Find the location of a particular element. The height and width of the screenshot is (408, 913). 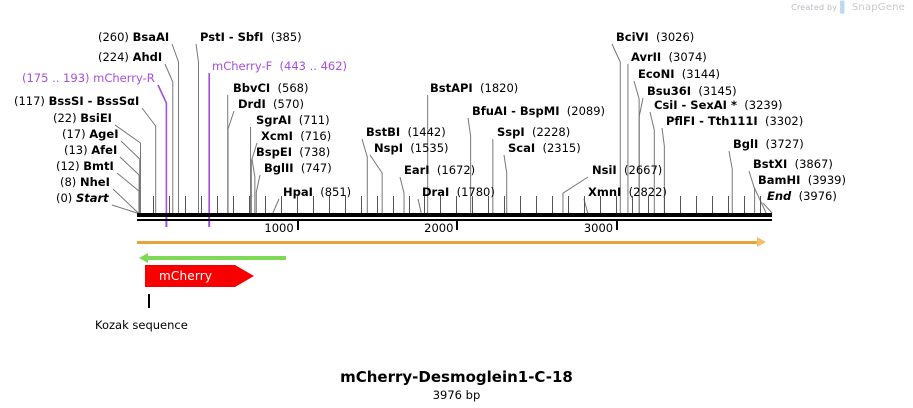

enzyme-name: HpaI is located at coordinates (298, 192).